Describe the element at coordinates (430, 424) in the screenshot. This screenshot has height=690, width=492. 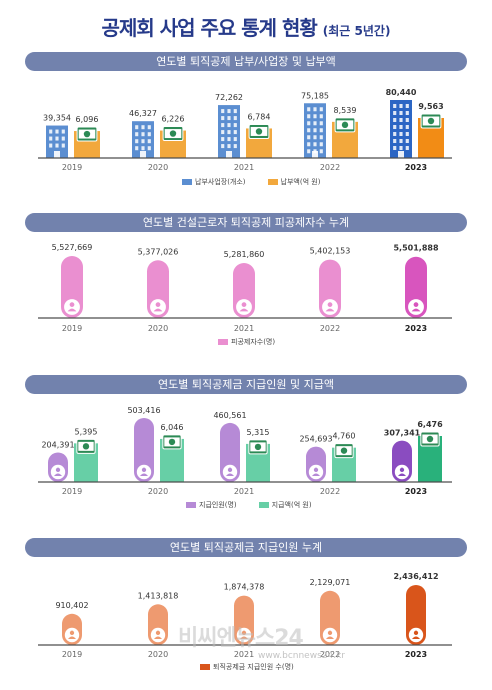
I see `label-paid-amount-2023: 6,476` at that location.